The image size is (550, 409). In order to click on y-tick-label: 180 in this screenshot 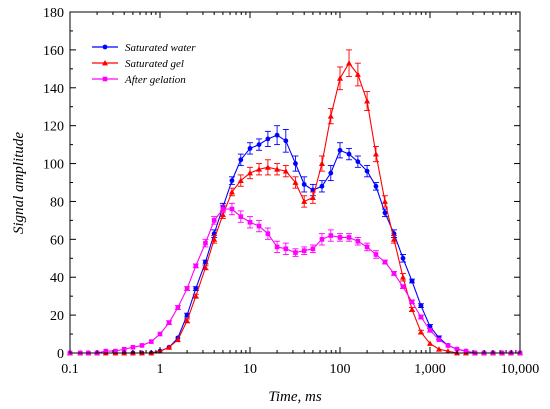, I will do `click(53, 13)`.